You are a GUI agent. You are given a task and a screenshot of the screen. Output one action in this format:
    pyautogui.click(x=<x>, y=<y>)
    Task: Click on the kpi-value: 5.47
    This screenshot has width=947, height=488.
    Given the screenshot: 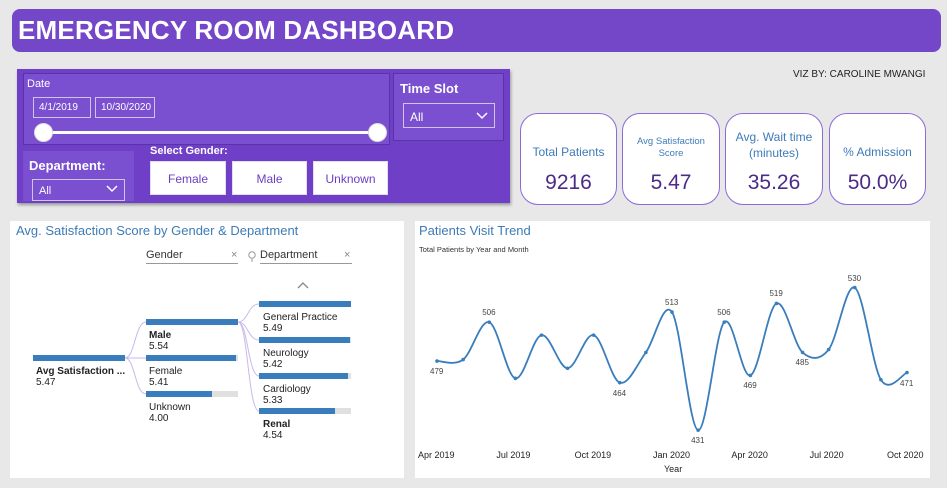 What is the action you would take?
    pyautogui.click(x=671, y=182)
    